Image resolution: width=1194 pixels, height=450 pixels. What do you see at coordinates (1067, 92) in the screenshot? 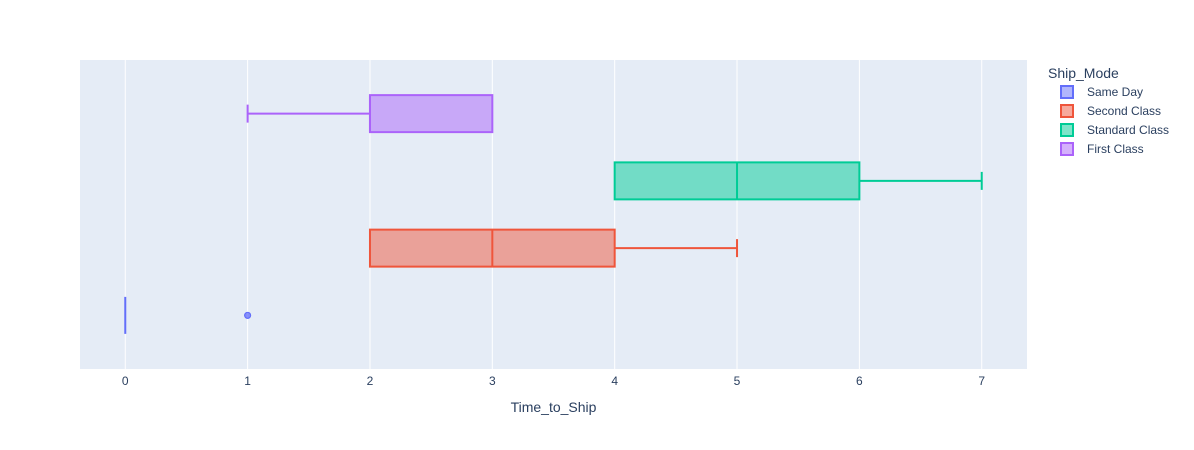
I see `legend-swatch-same-day` at bounding box center [1067, 92].